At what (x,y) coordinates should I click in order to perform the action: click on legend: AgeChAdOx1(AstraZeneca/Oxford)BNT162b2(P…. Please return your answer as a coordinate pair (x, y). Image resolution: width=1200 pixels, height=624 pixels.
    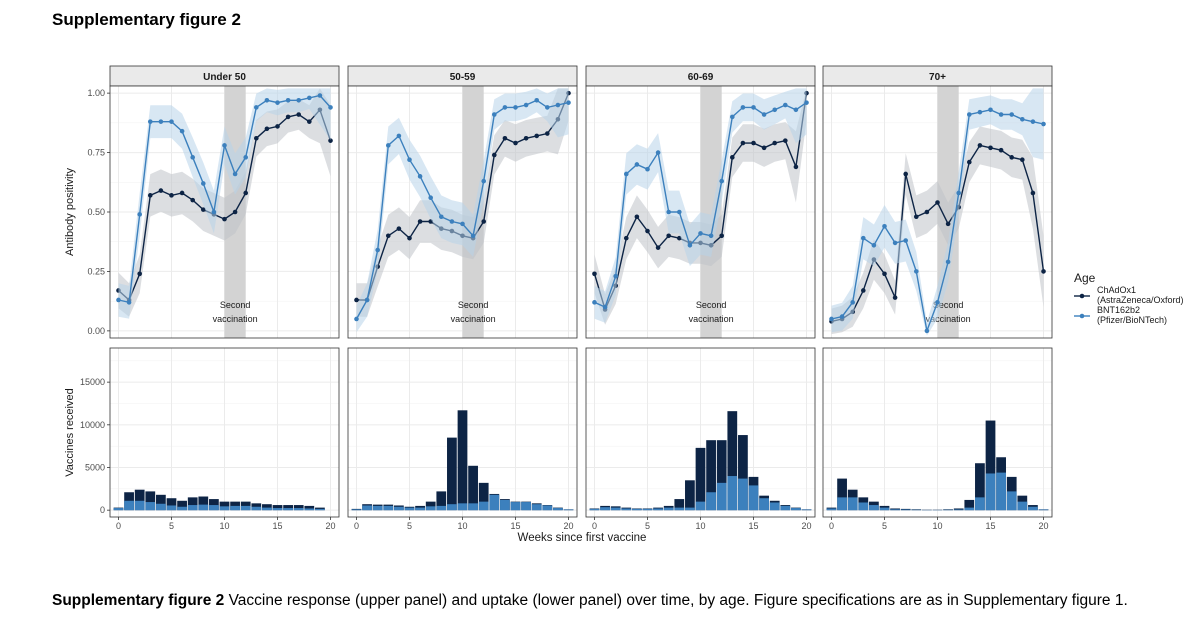
    Looking at the image, I should click on (1129, 298).